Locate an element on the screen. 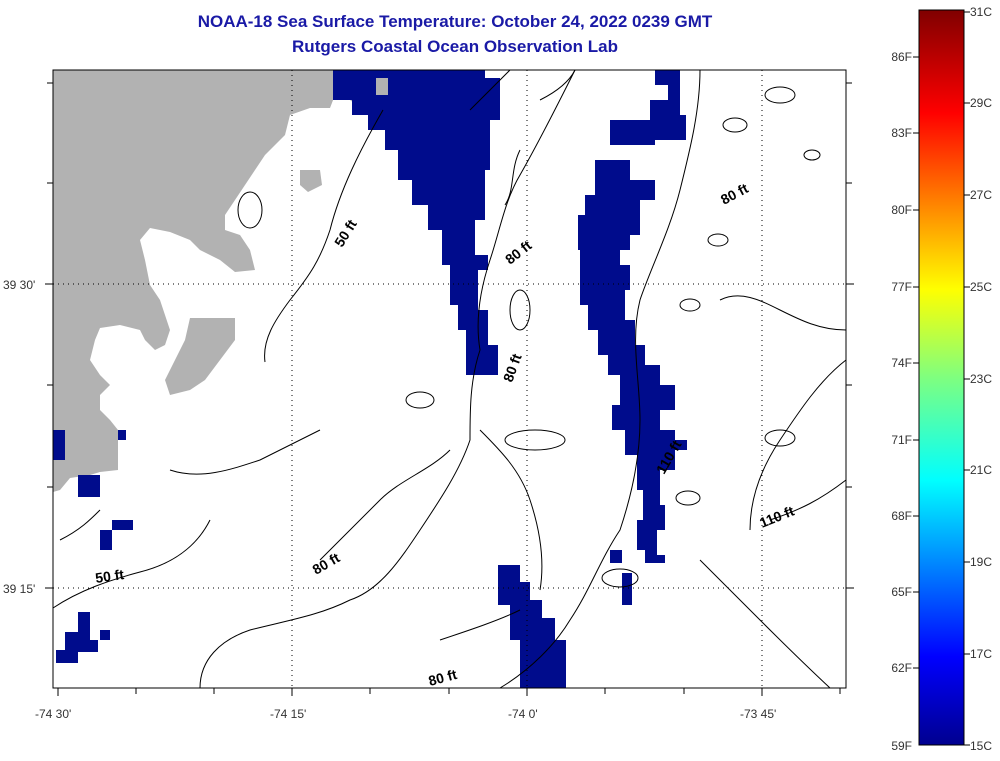 This screenshot has height=761, width=1000. colorbar-f-label: 71F is located at coordinates (901, 440).